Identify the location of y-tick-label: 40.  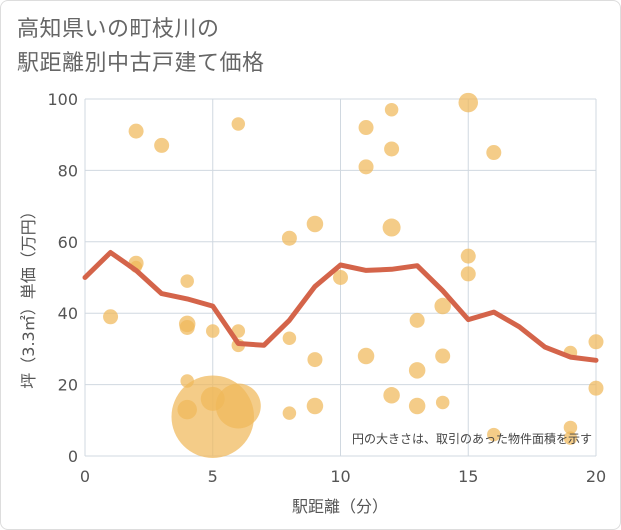
(68, 313).